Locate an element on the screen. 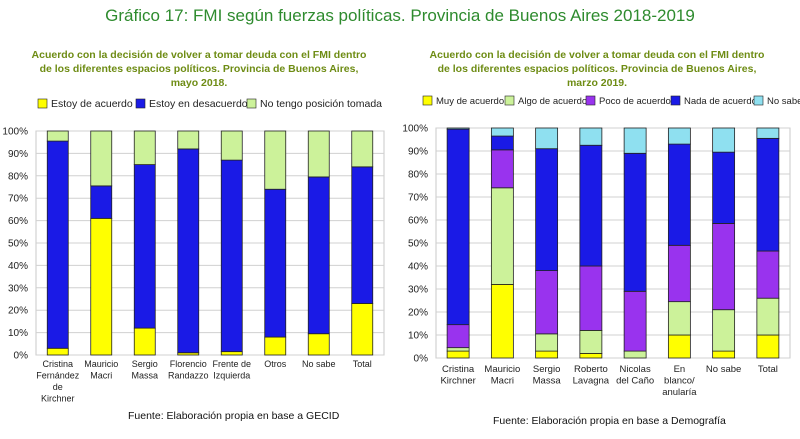 This screenshot has width=800, height=439. x-tick-label: Mauricio is located at coordinates (502, 369).